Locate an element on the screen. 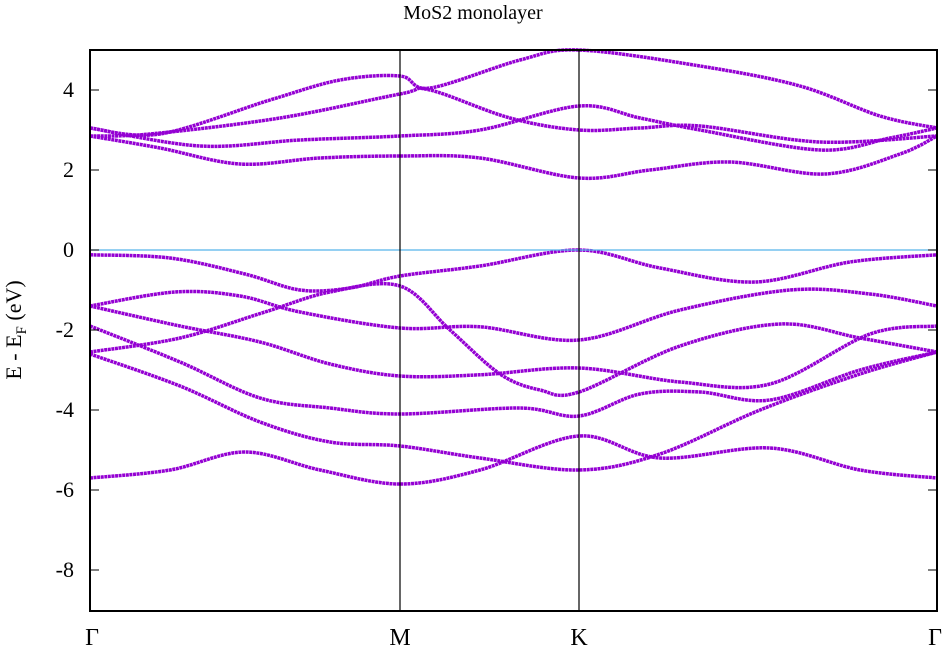  y-tick-label: 0 is located at coordinates (68, 249).